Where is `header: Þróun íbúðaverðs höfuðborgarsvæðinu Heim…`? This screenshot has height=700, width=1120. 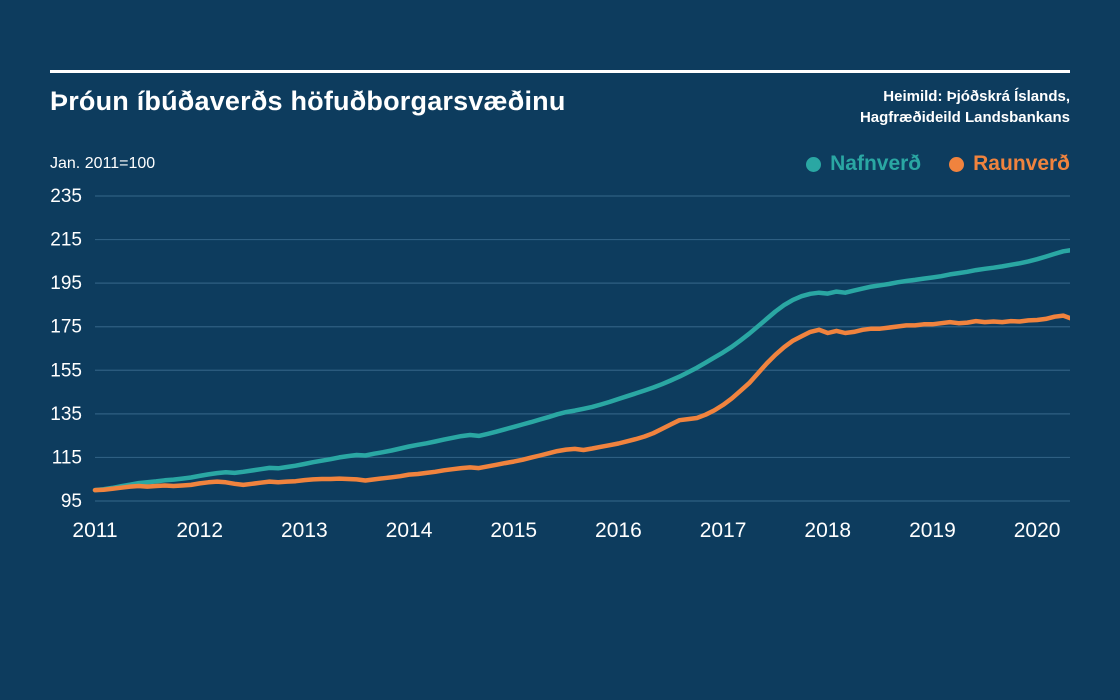 header: Þróun íbúðaverðs höfuðborgarsvæðinu Heim… is located at coordinates (560, 100).